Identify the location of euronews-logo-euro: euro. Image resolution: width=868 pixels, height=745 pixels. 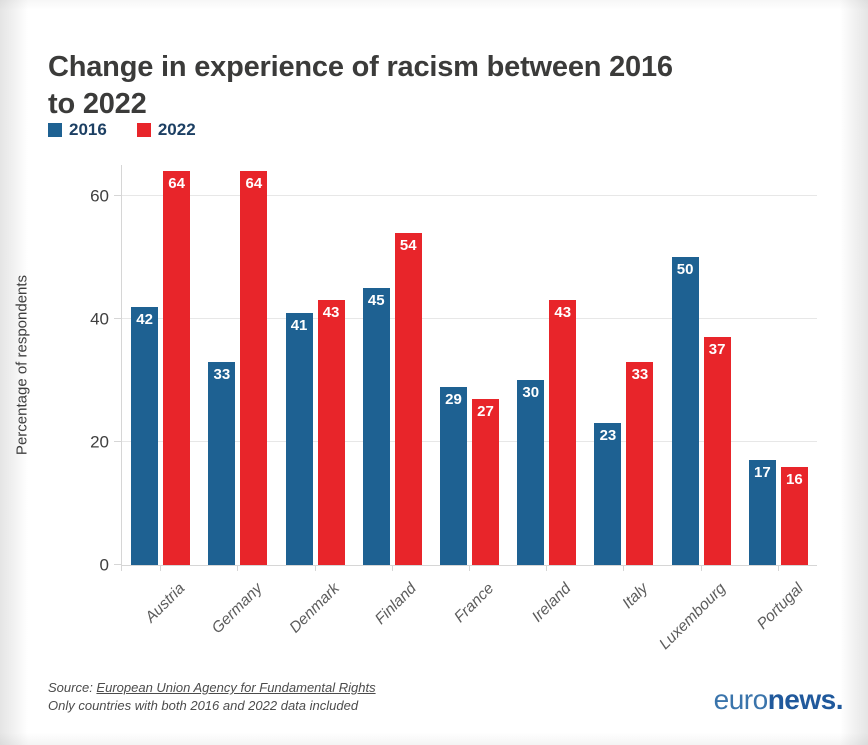
(741, 699).